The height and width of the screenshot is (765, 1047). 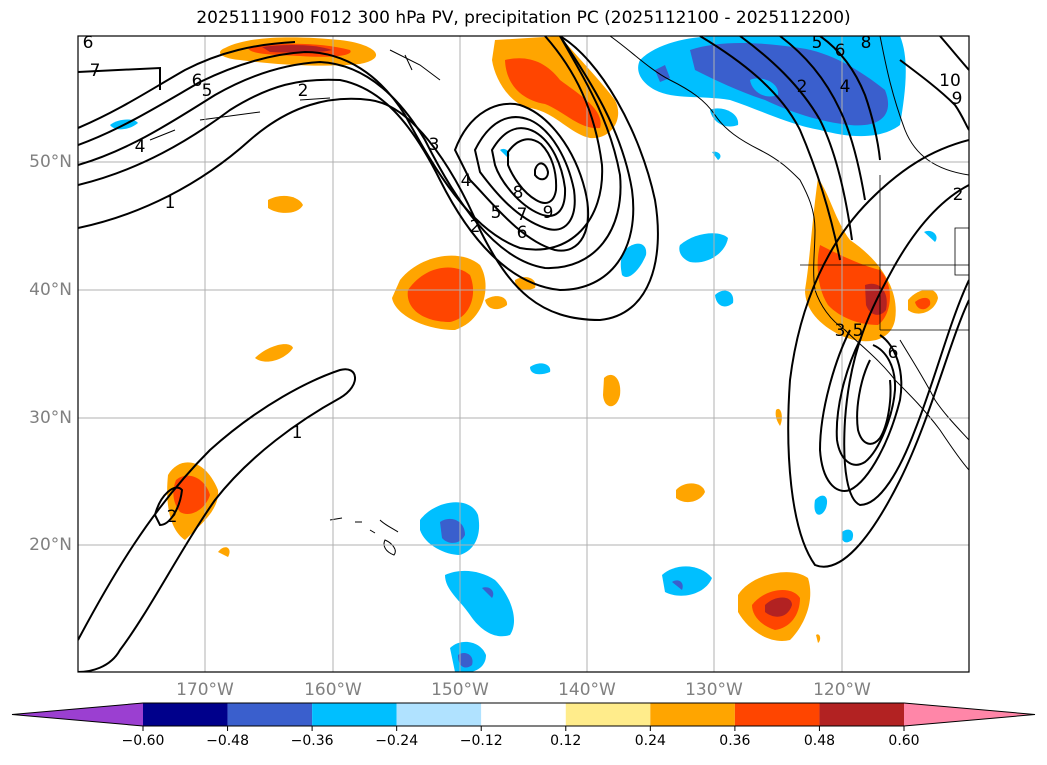 What do you see at coordinates (227, 741) in the screenshot?
I see `colorbar-tick-label: −0.48` at bounding box center [227, 741].